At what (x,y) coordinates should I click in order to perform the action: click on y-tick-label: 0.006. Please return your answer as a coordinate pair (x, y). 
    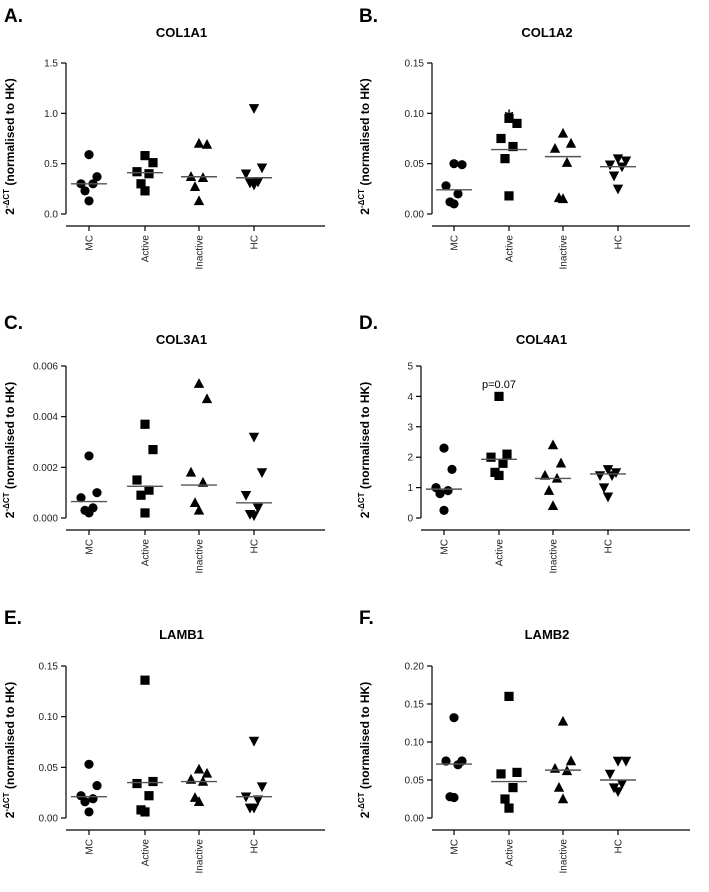
    Looking at the image, I should click on (45, 367).